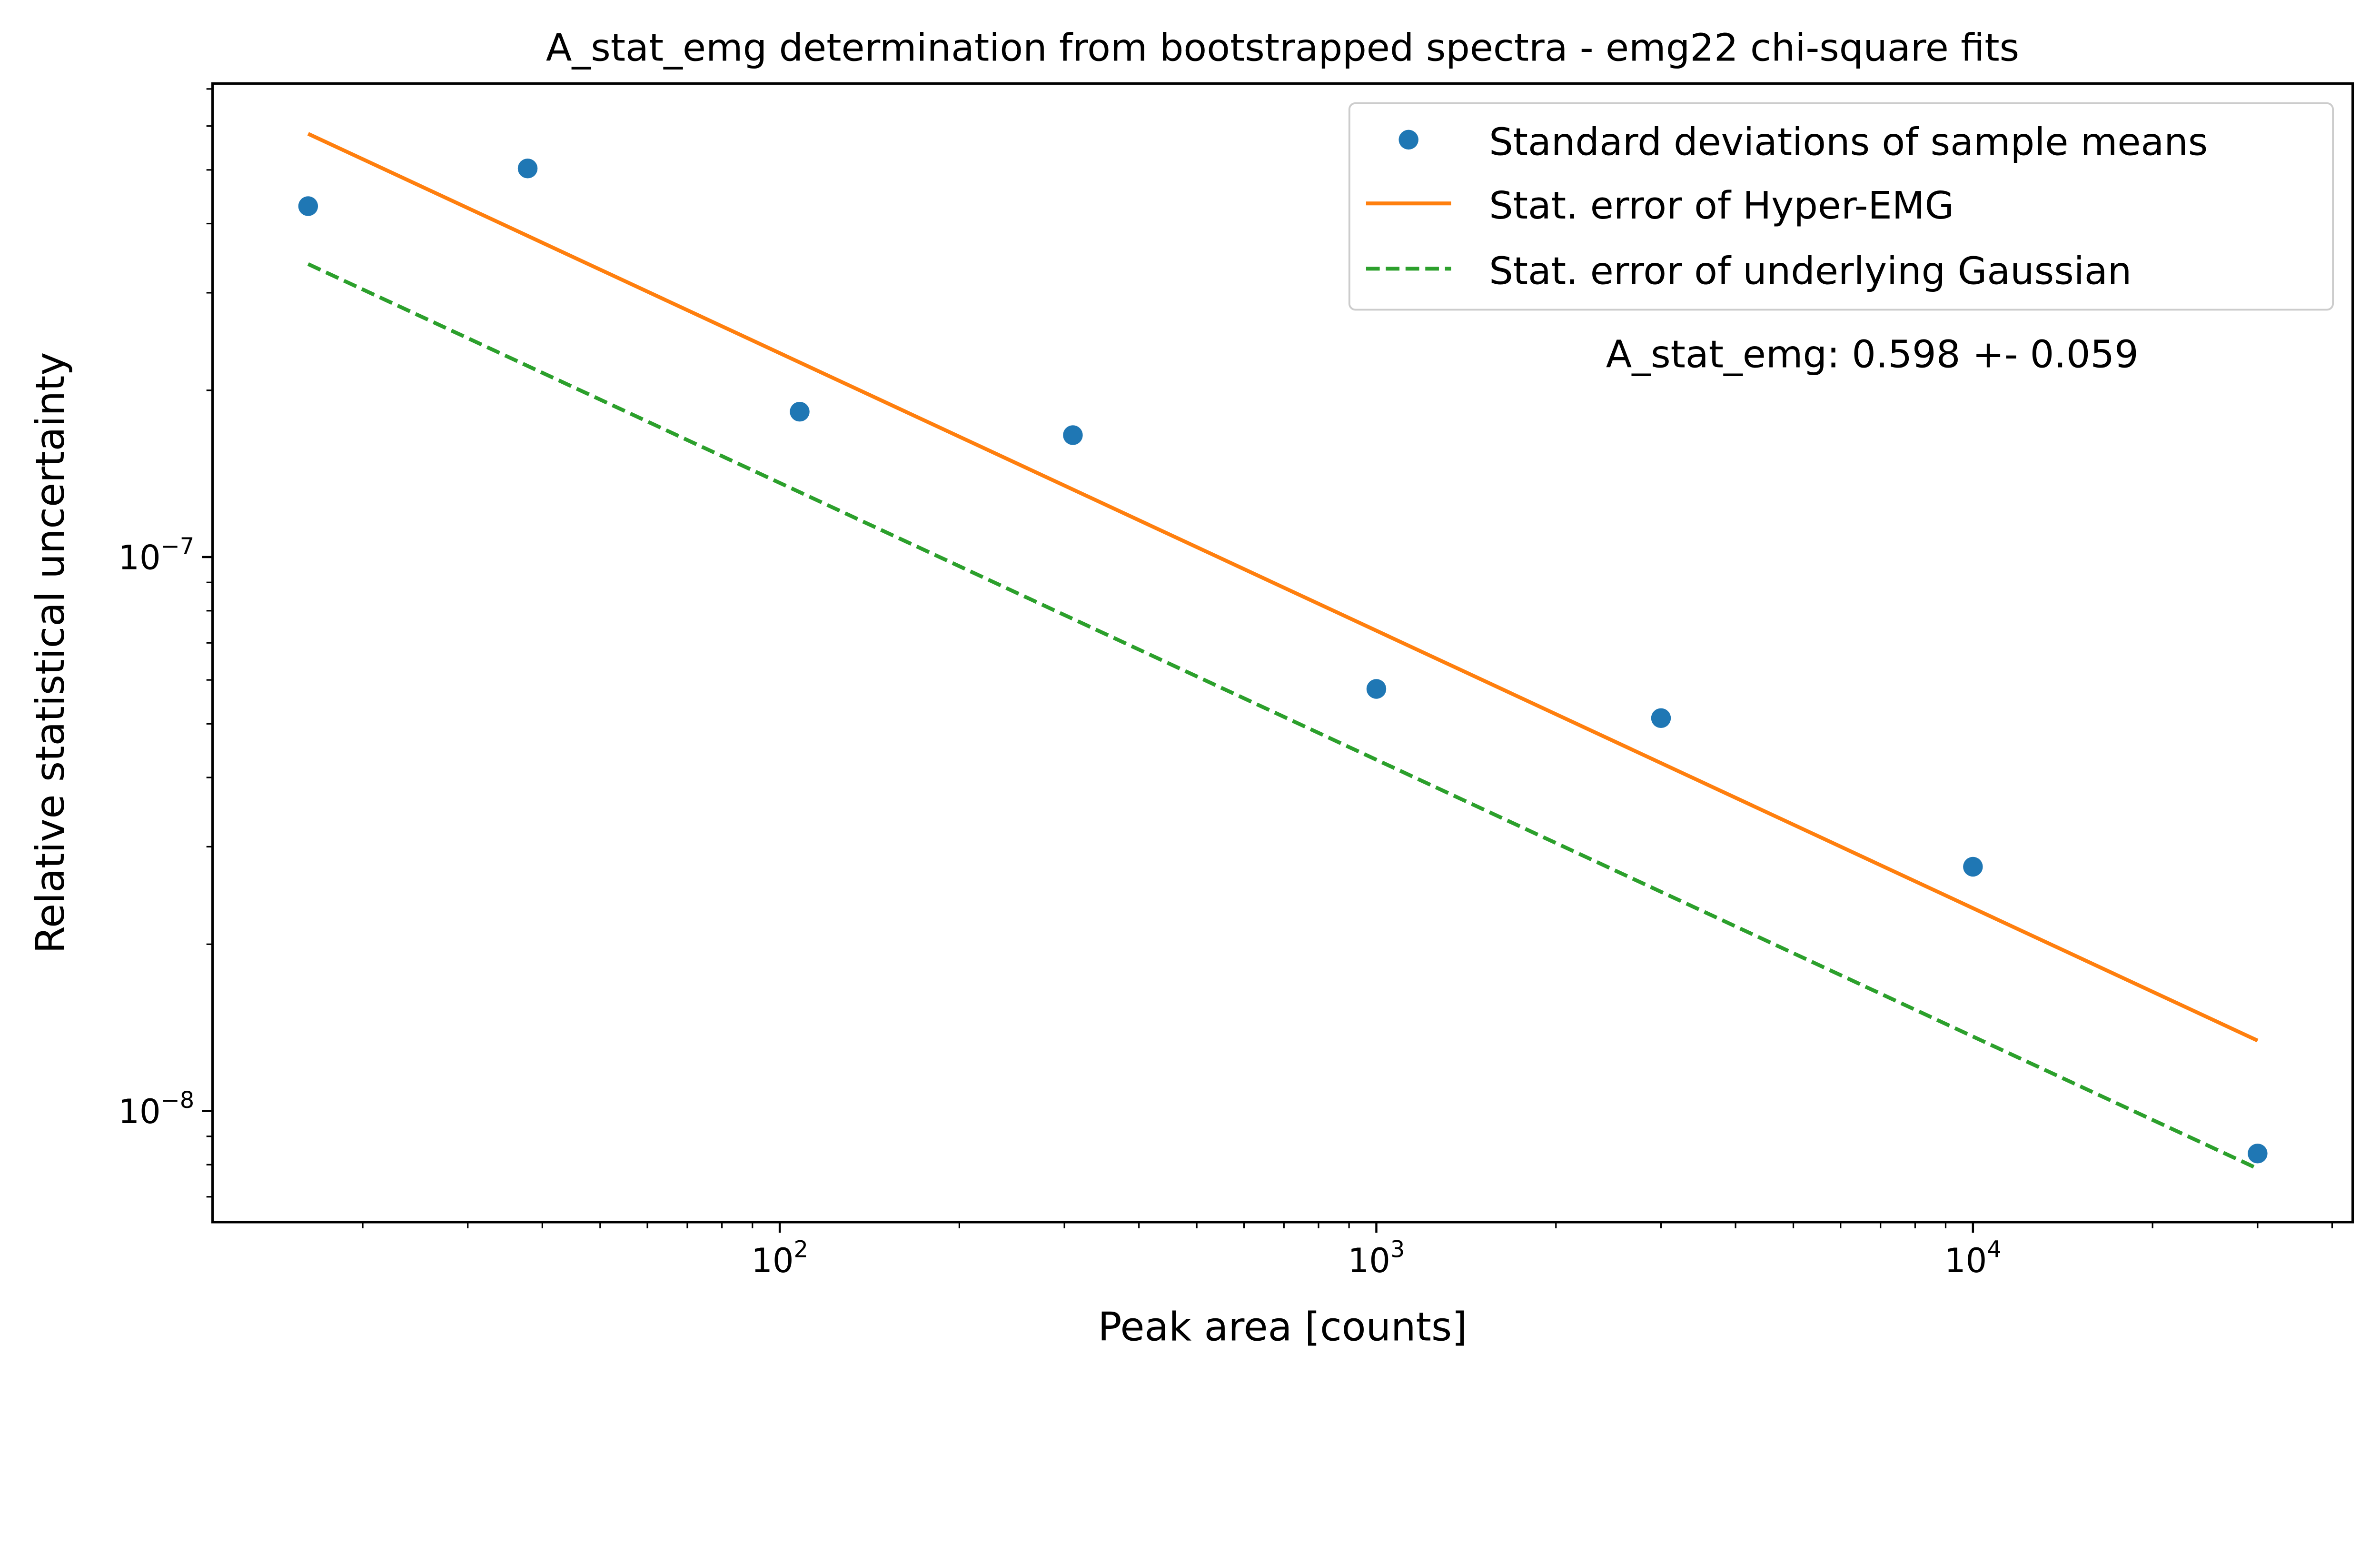 The width and height of the screenshot is (2380, 1564). I want to click on legend-label-points: Standard deviations of sample means, so click(1848, 142).